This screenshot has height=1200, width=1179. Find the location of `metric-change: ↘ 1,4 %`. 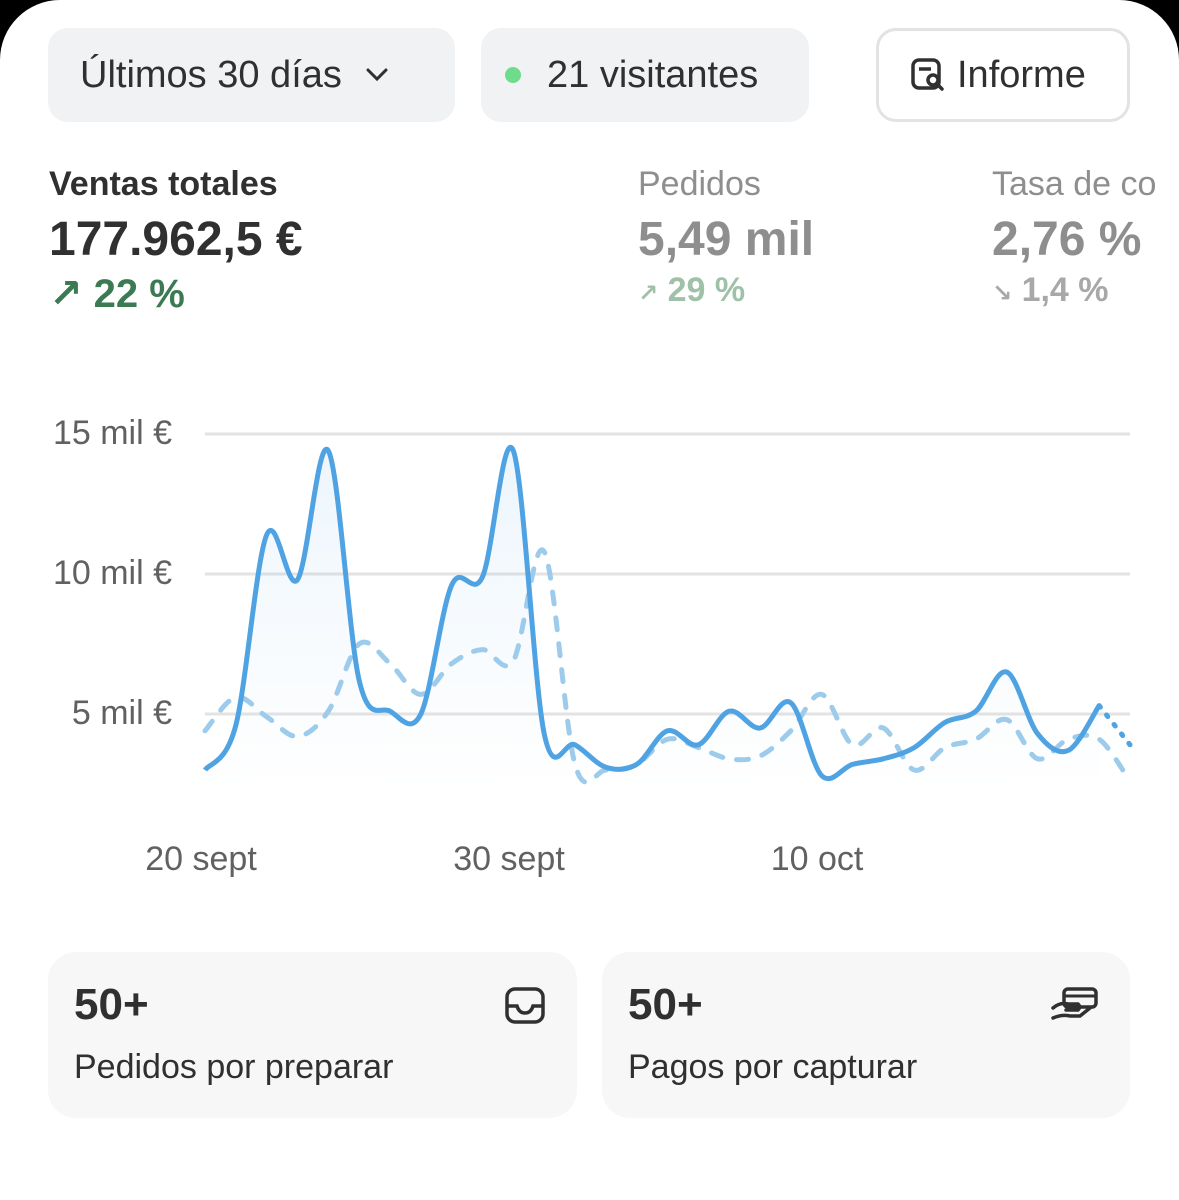

metric-change: ↘ 1,4 % is located at coordinates (1074, 290).